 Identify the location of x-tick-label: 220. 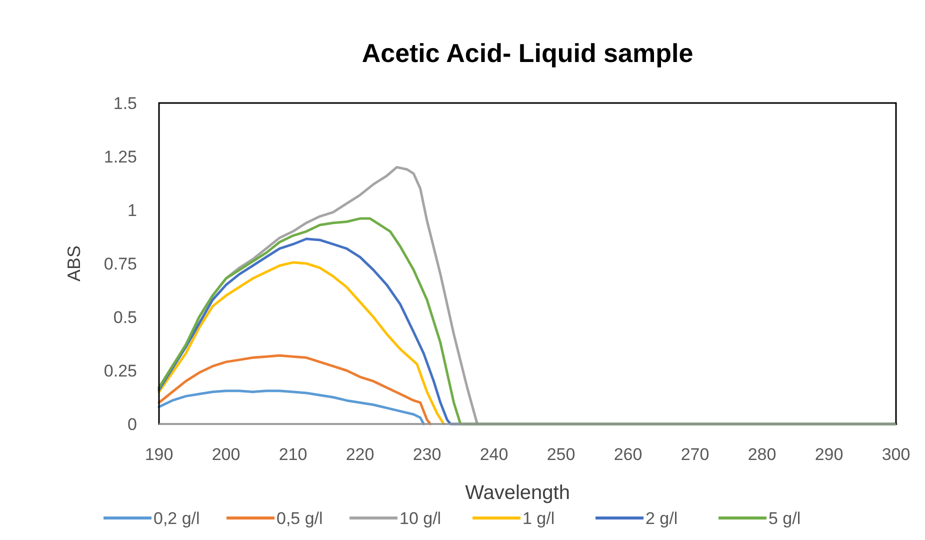
(360, 454).